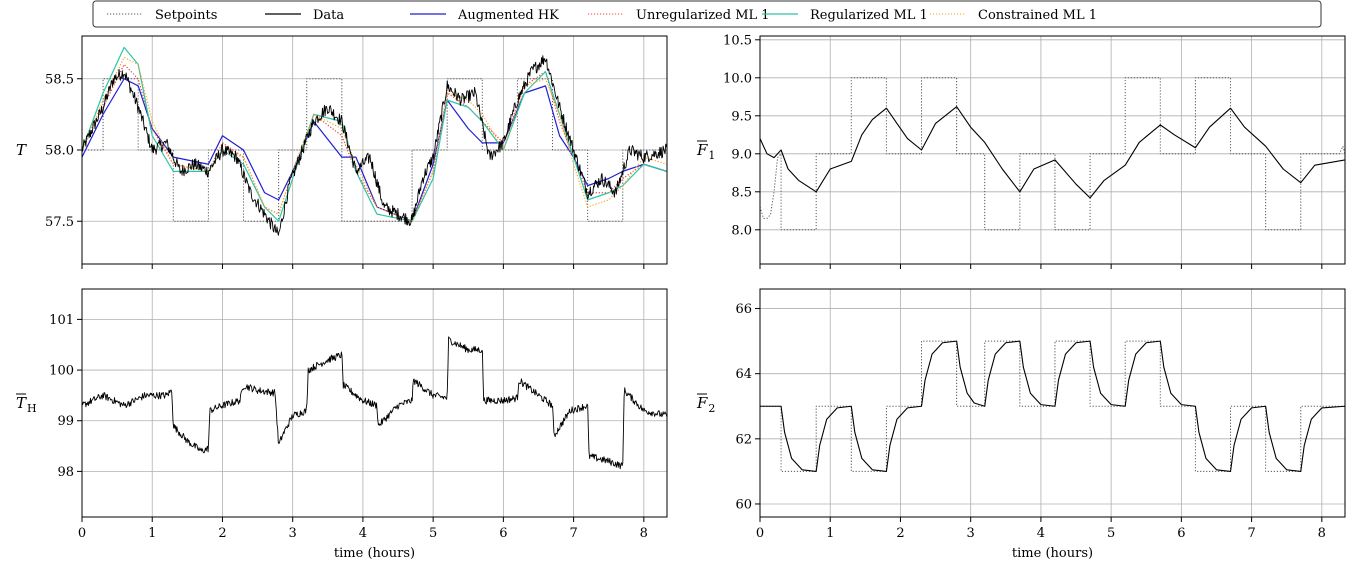 The width and height of the screenshot is (1364, 582). I want to click on y-axis-label: TH, so click(26, 404).